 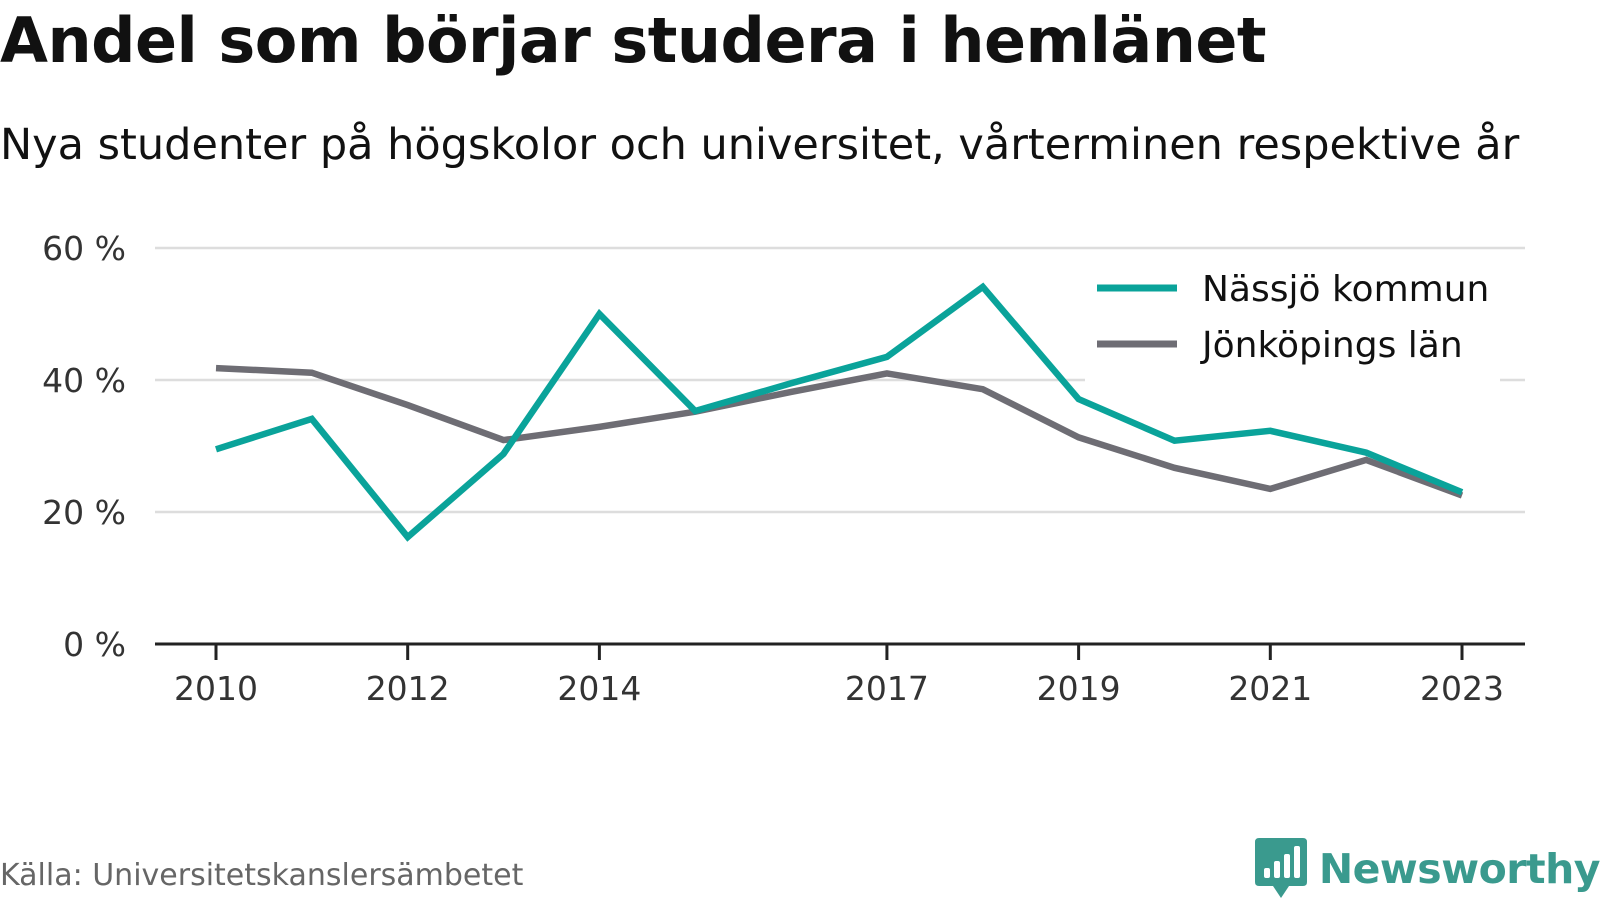 I want to click on x-tick-label: 2019, so click(x=1079, y=688).